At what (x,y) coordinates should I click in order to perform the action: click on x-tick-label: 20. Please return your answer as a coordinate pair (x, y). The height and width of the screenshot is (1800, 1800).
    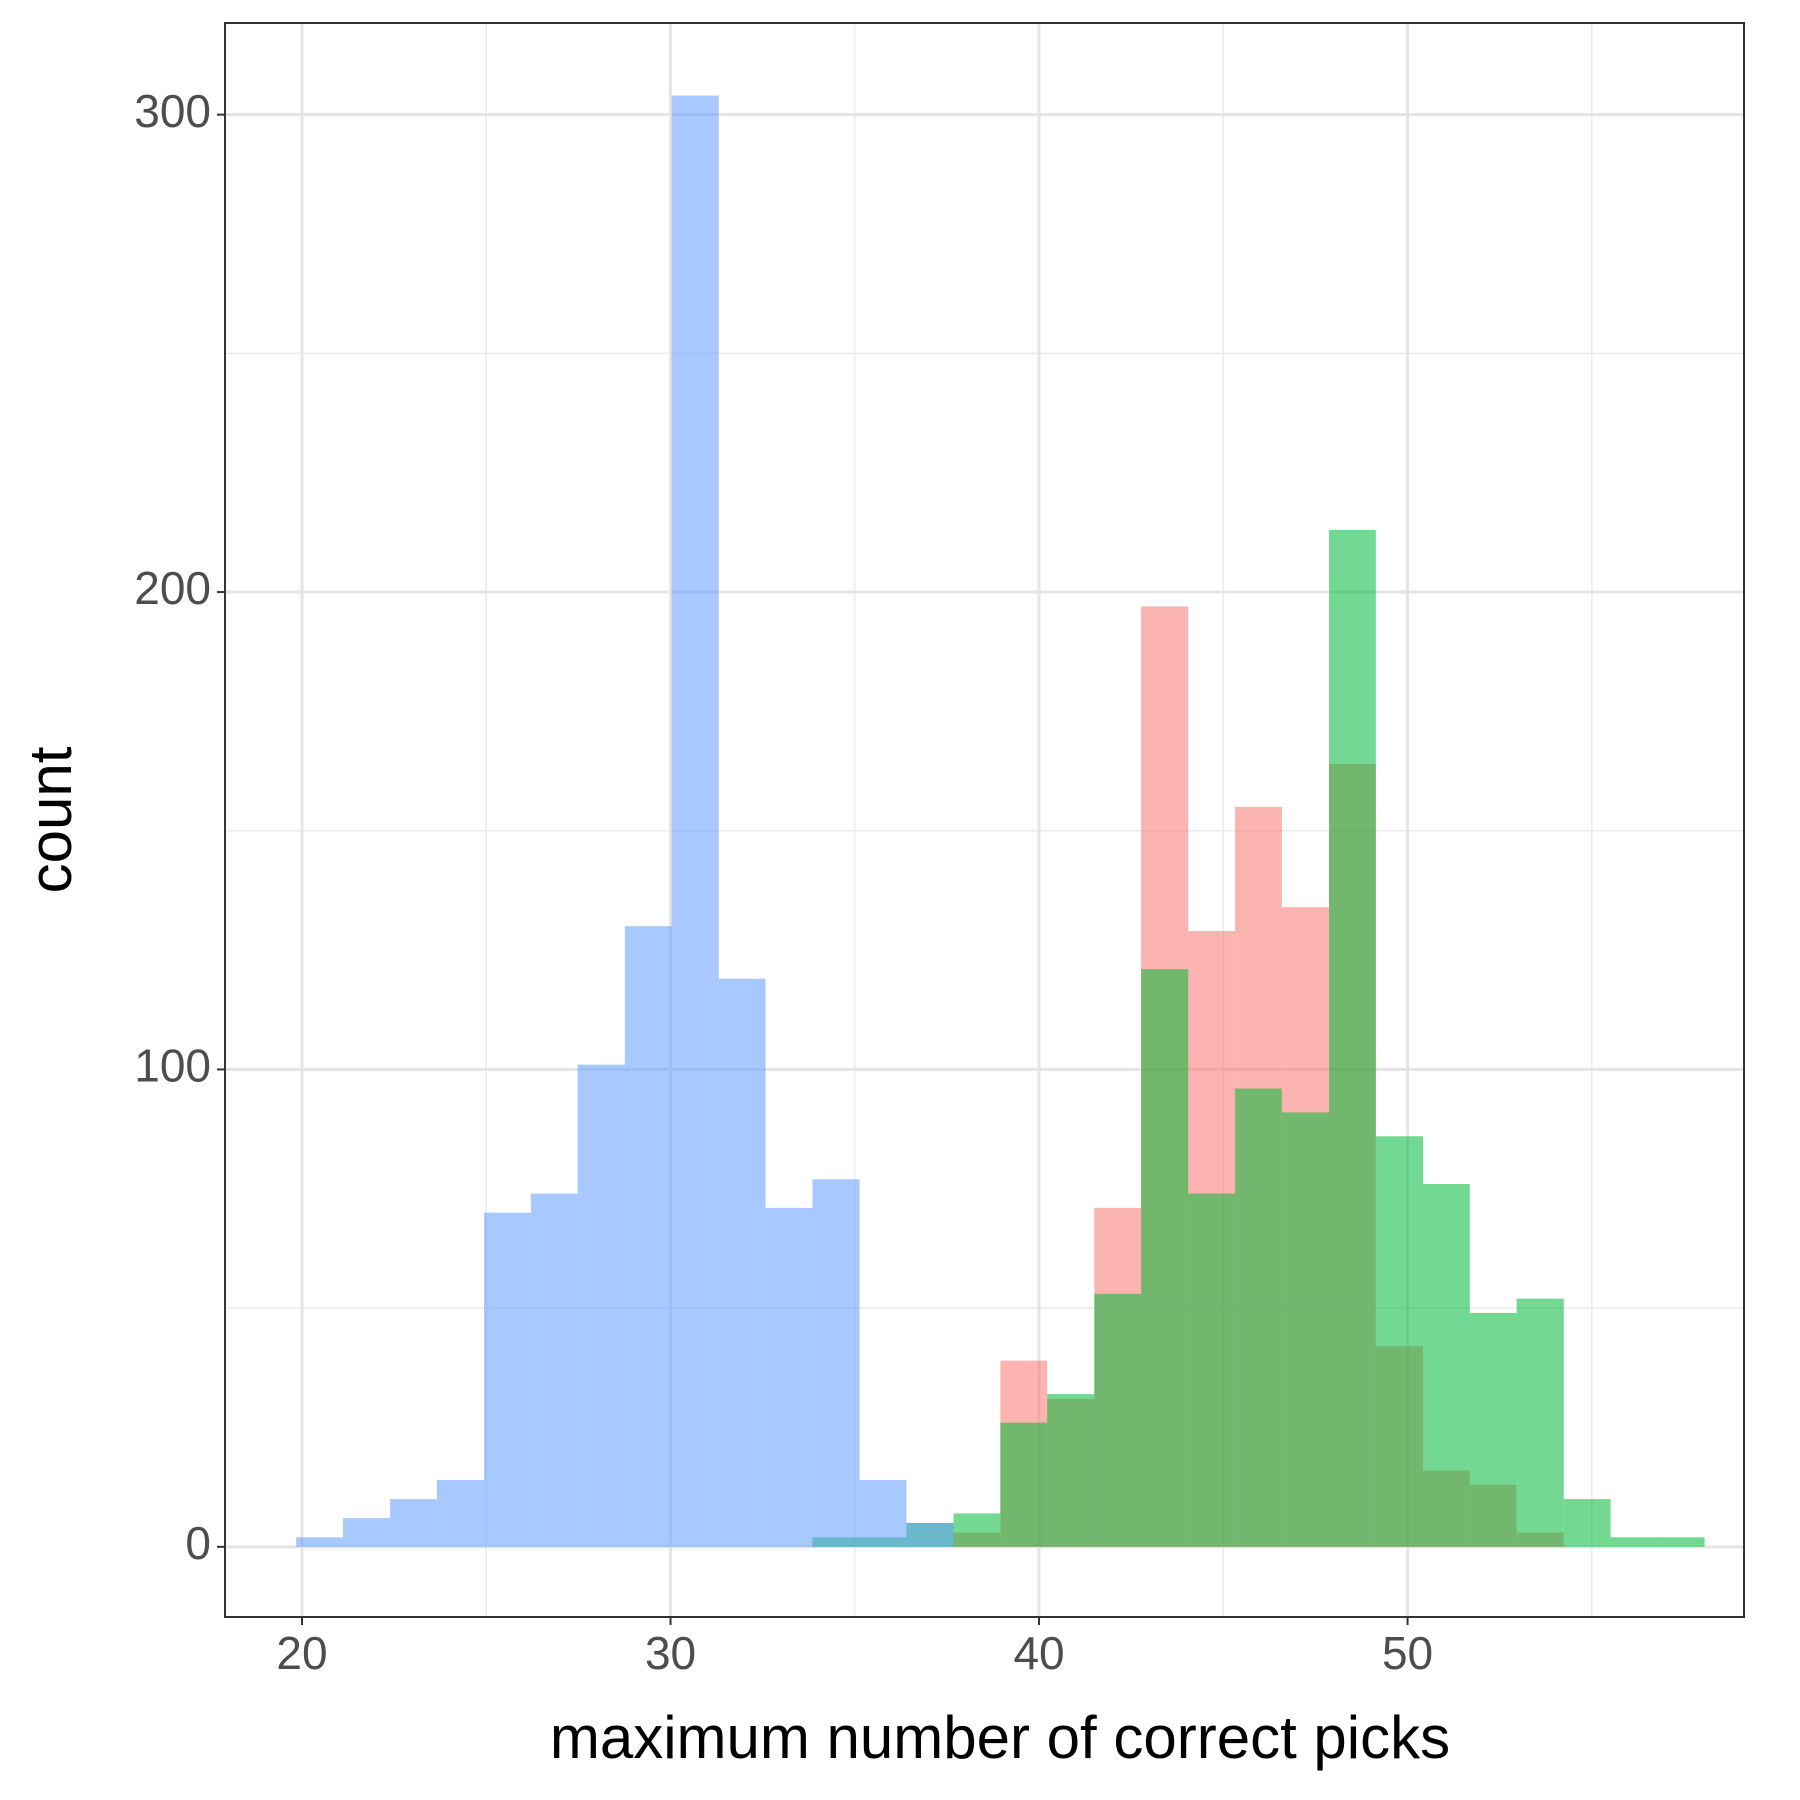
    Looking at the image, I should click on (301, 1653).